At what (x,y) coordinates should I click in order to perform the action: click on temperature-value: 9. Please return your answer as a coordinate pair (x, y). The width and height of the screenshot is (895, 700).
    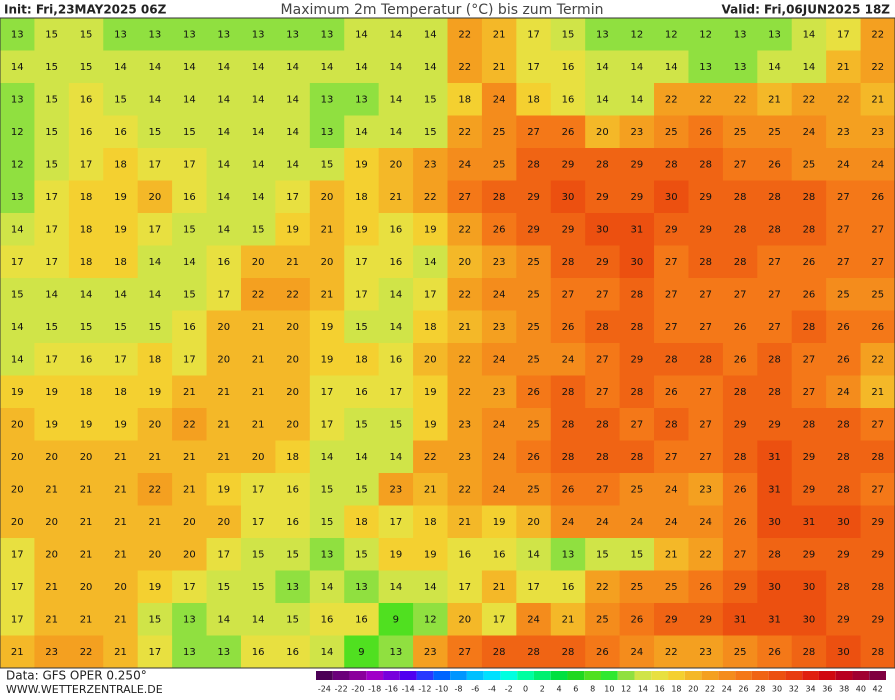
    Looking at the image, I should click on (396, 619).